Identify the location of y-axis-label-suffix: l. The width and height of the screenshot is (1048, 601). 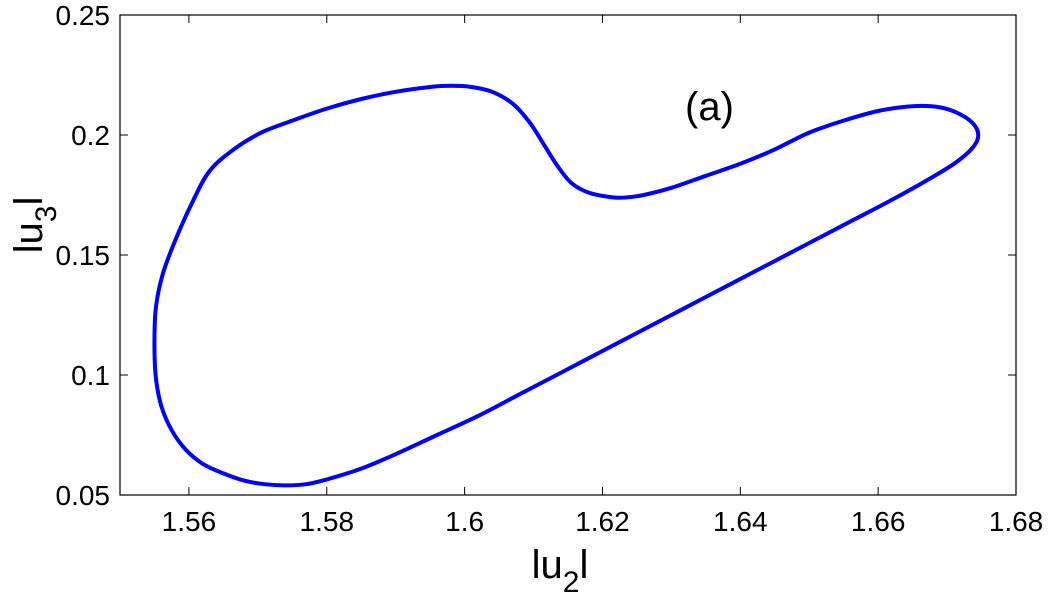
(29, 201).